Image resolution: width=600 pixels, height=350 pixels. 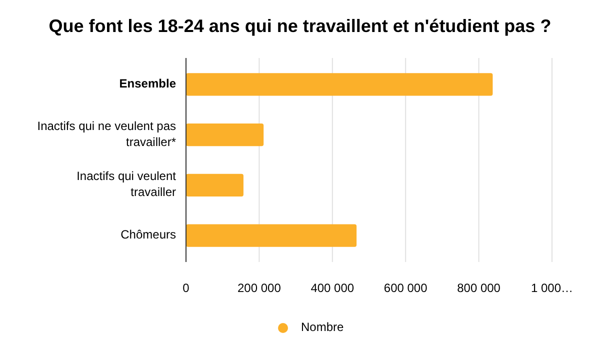 What do you see at coordinates (126, 184) in the screenshot?
I see `y-tick-label: Inactifs qui veulent travailler` at bounding box center [126, 184].